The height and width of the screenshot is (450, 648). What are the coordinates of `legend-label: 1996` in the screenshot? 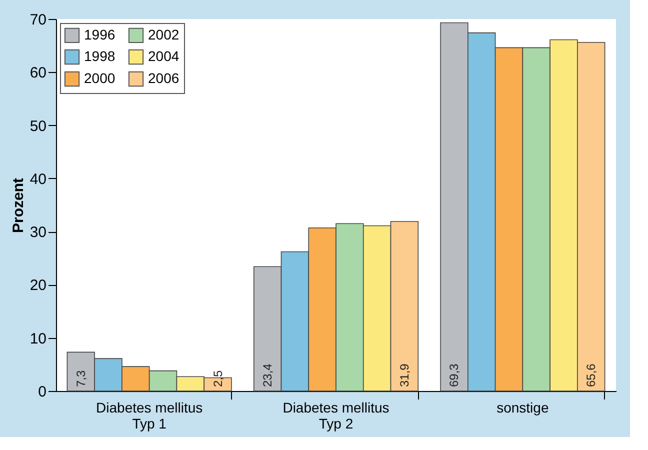 It's located at (100, 34).